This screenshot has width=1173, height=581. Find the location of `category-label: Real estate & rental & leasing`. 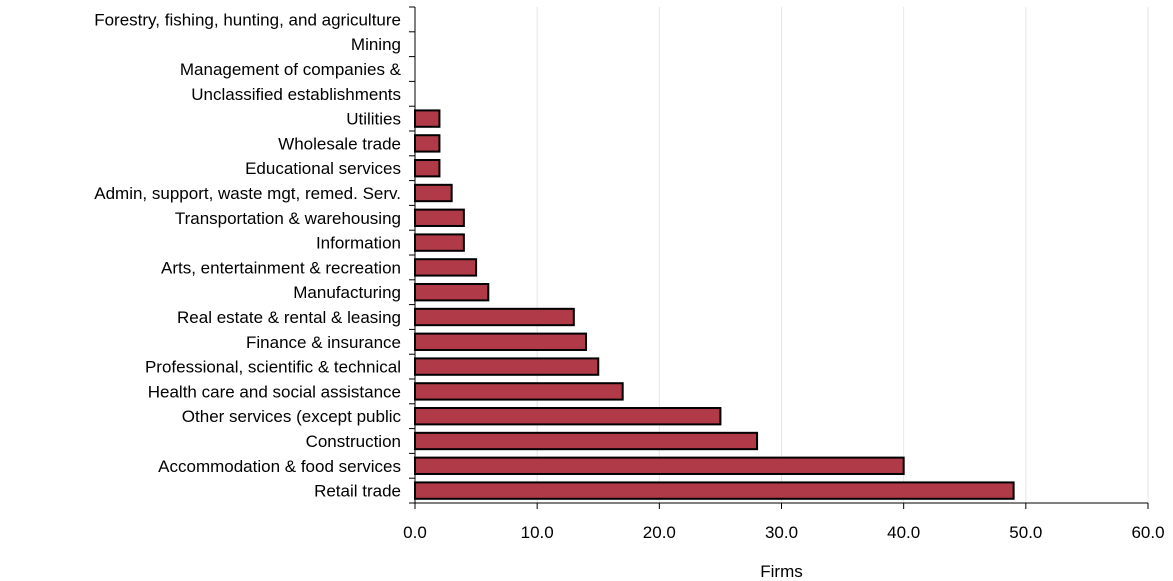

category-label: Real estate & rental & leasing is located at coordinates (289, 317).